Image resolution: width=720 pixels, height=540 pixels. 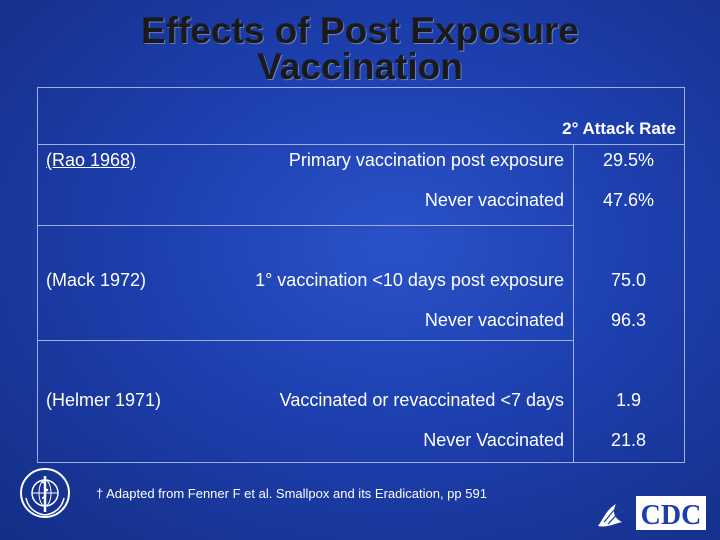 I want to click on cdc-logo-icon: CDC, so click(x=652, y=511).